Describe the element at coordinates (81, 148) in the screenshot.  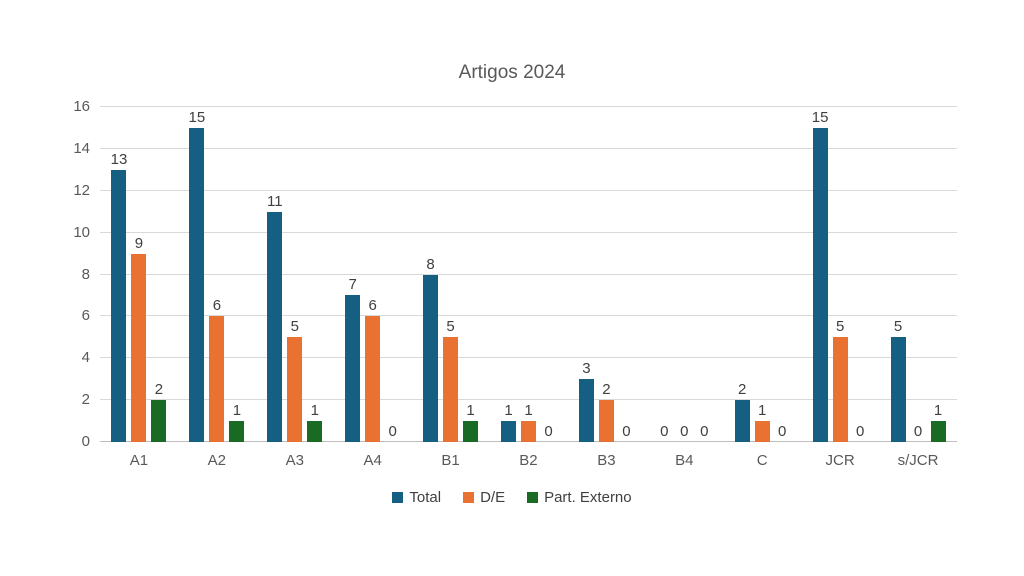
I see `y-axis-tick-label: 14` at that location.